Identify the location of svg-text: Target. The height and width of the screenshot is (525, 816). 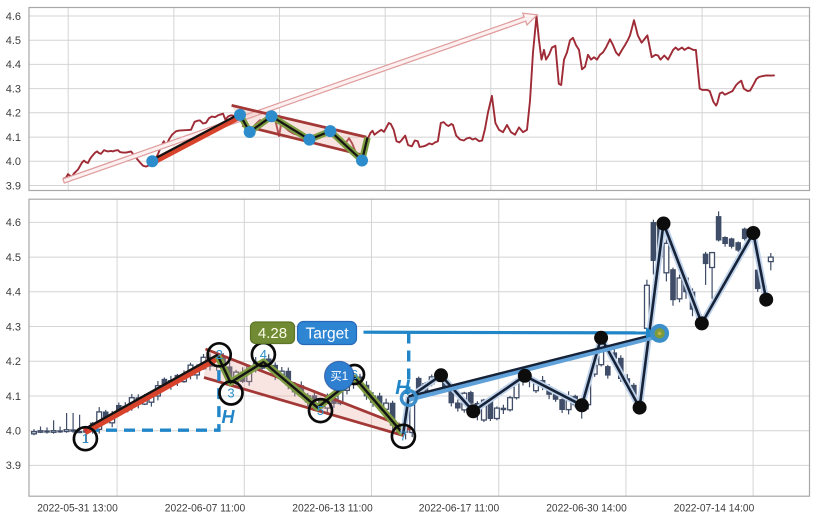
(327, 333).